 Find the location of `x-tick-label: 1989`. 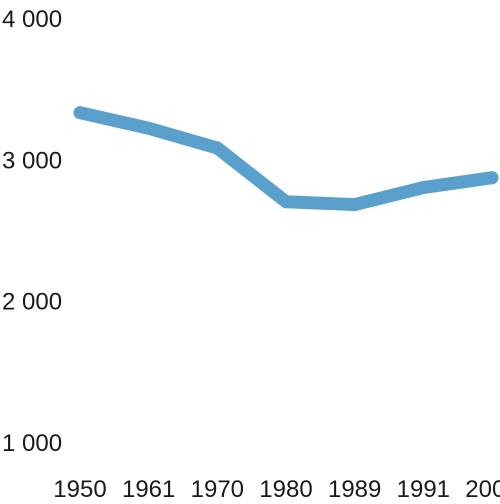

x-tick-label: 1989 is located at coordinates (354, 489).